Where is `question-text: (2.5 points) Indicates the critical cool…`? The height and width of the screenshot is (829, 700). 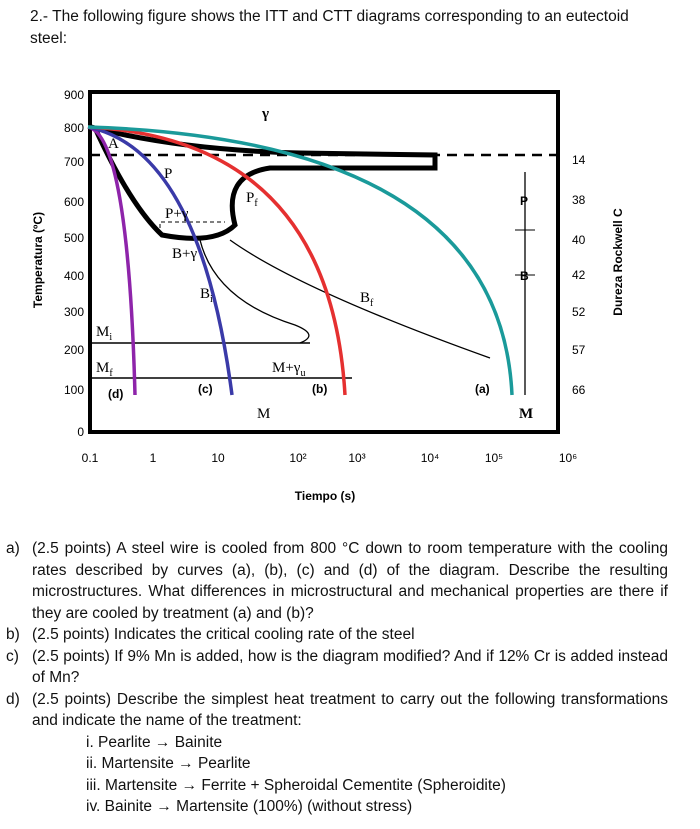 question-text: (2.5 points) Indicates the critical cool… is located at coordinates (223, 634).